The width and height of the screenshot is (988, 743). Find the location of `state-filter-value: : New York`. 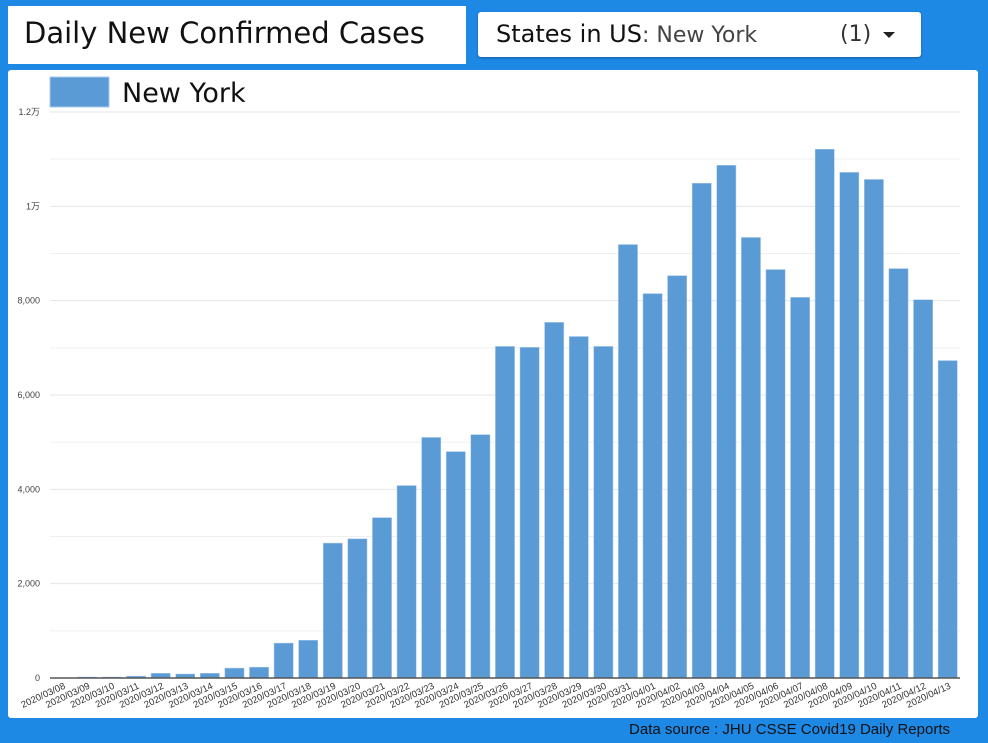

state-filter-value: : New York is located at coordinates (699, 35).